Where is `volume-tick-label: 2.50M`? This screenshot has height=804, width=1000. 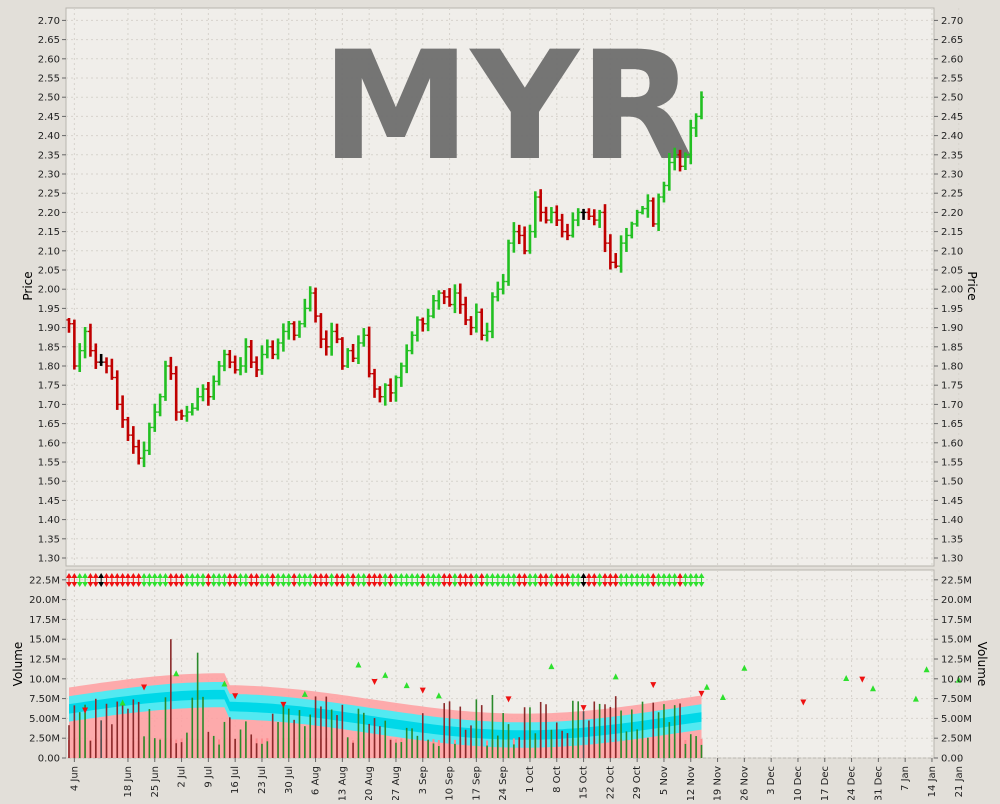 volume-tick-label: 2.50M is located at coordinates (44, 739).